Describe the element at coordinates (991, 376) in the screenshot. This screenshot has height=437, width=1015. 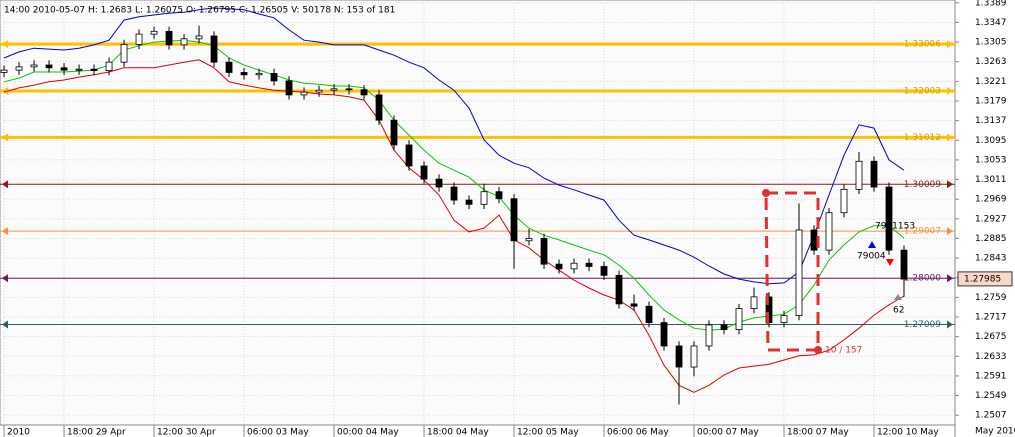
I see `y-tick-label: 1.2591` at that location.